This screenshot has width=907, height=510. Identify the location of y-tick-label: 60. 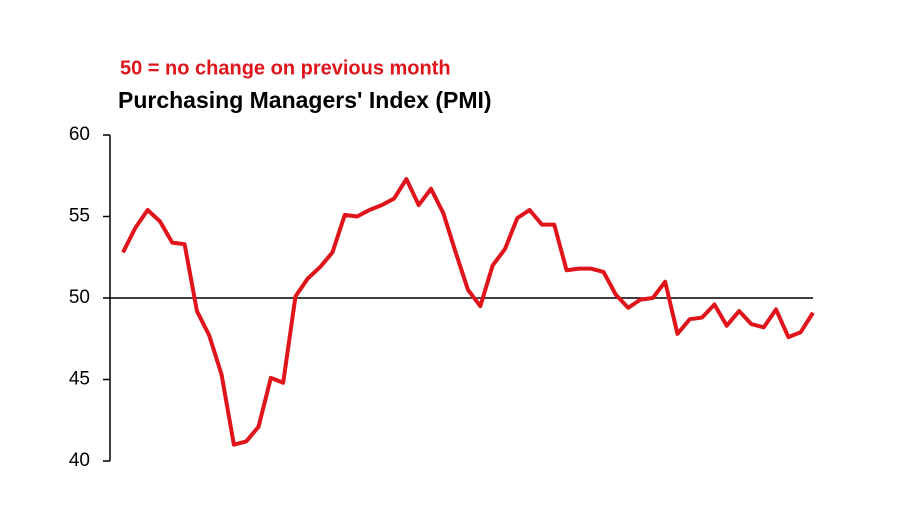
(79, 134).